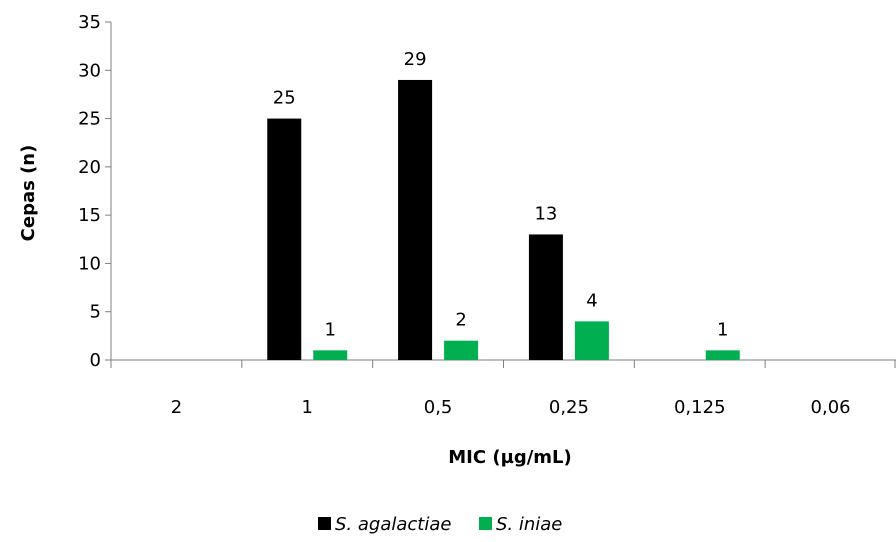  What do you see at coordinates (307, 407) in the screenshot?
I see `x-tick-label: 1` at bounding box center [307, 407].